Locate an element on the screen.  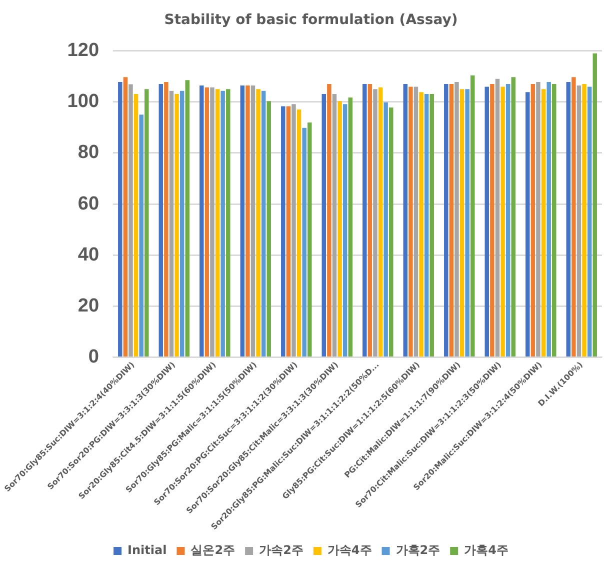
legend-label: Initial is located at coordinates (147, 550).